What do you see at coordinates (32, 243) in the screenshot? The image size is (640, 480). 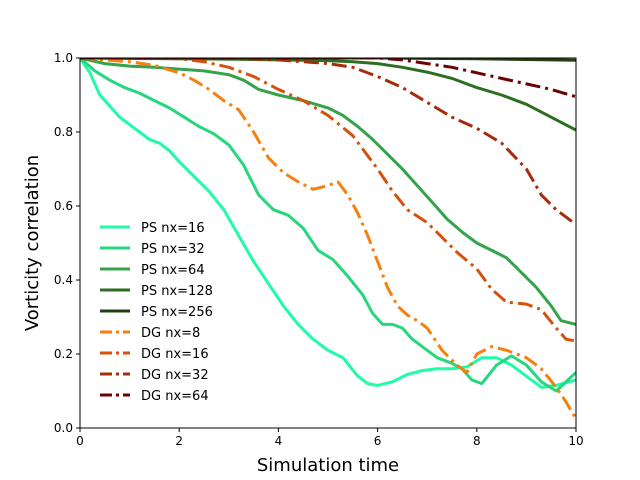 I see `y-axis-label: Vorticity correlation` at bounding box center [32, 243].